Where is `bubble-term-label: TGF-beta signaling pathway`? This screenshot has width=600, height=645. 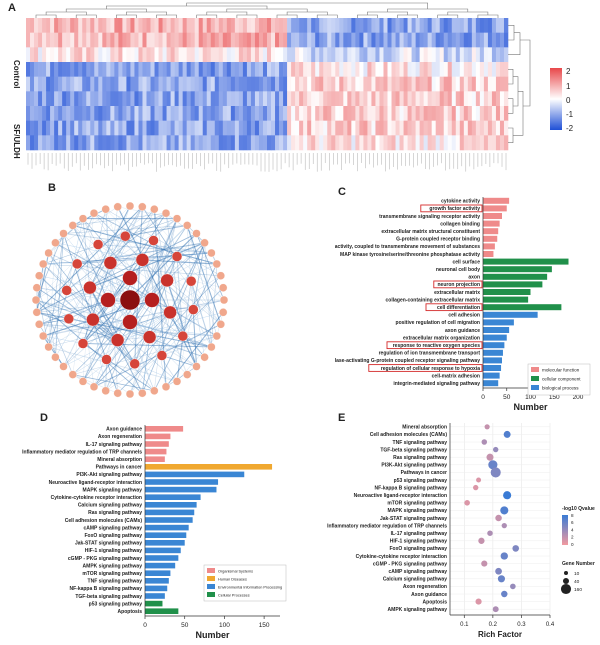 bubble-term-label: TGF-beta signaling pathway is located at coordinates (413, 450).